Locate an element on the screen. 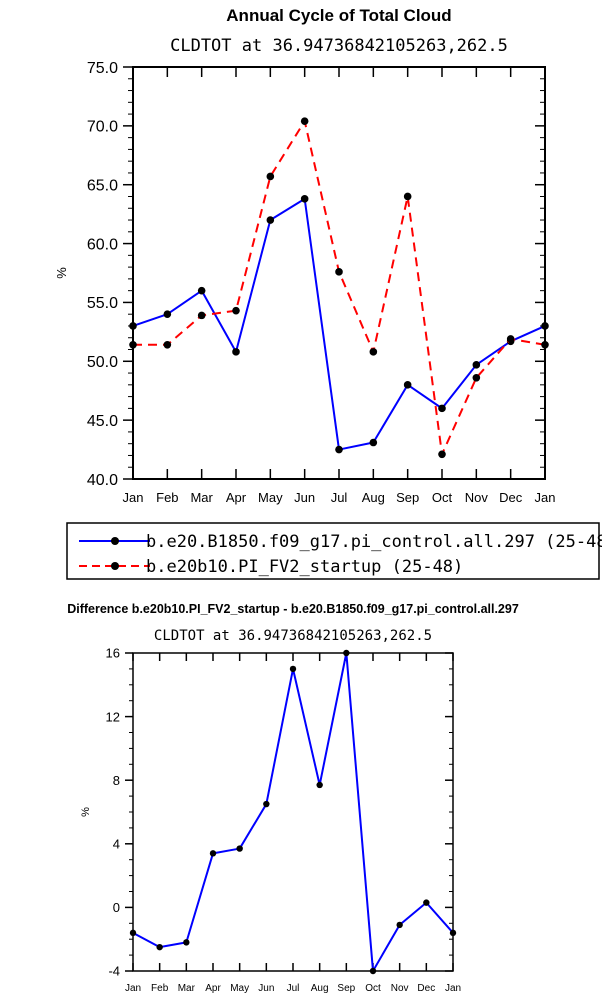 The width and height of the screenshot is (602, 1004). y-tick-label: 55.0 is located at coordinates (102, 303).